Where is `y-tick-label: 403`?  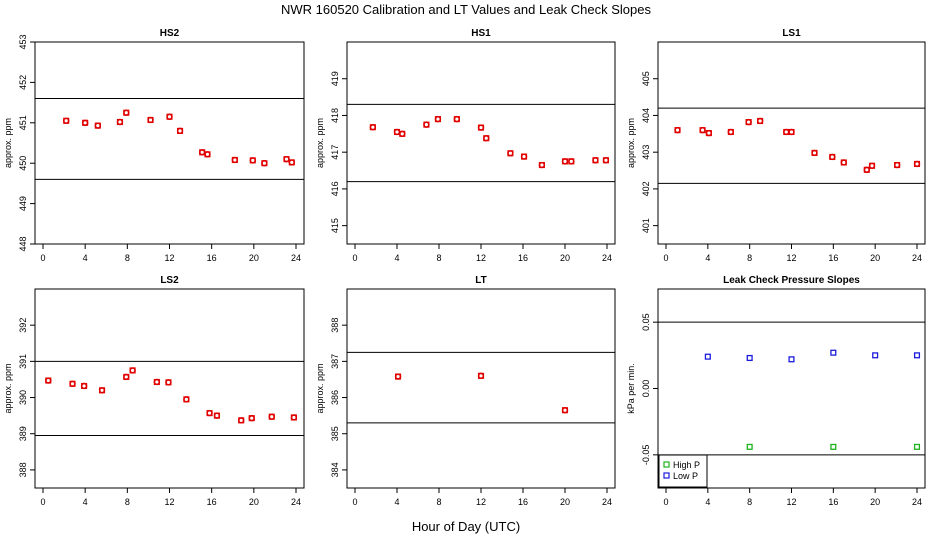
y-tick-label: 403 is located at coordinates (646, 152).